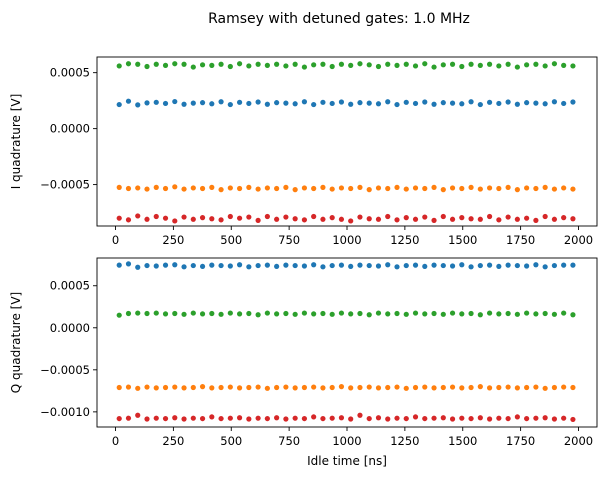 The image size is (605, 480). I want to click on q-quadrature-y-tick-label: 0.0005, so click(70, 286).